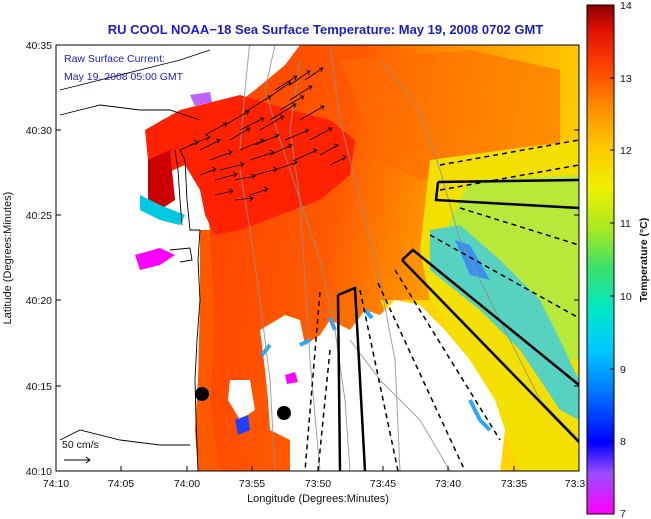  What do you see at coordinates (623, 442) in the screenshot?
I see `colorbar-tick: 8` at bounding box center [623, 442].